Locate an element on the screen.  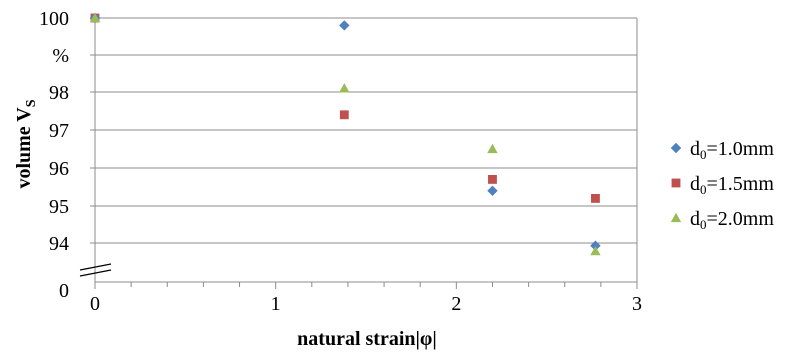
legend-marker-triangle is located at coordinates (676, 217).